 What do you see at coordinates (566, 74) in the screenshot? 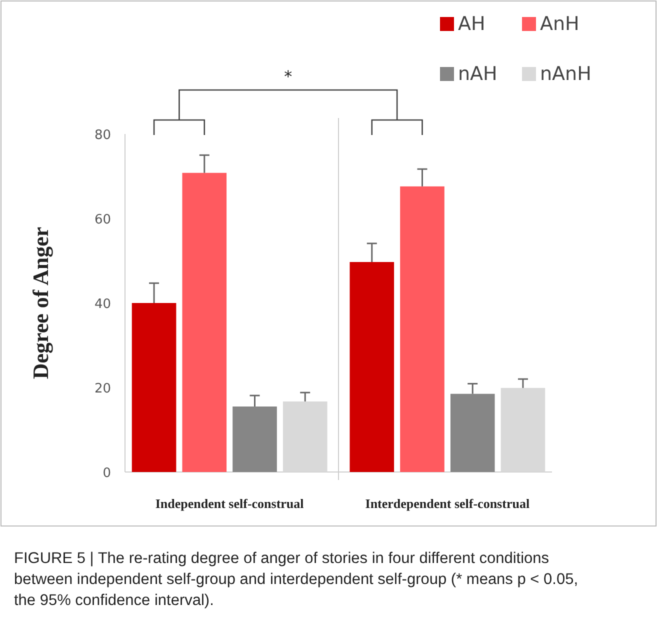
I see `legend-label: nAnH` at bounding box center [566, 74].